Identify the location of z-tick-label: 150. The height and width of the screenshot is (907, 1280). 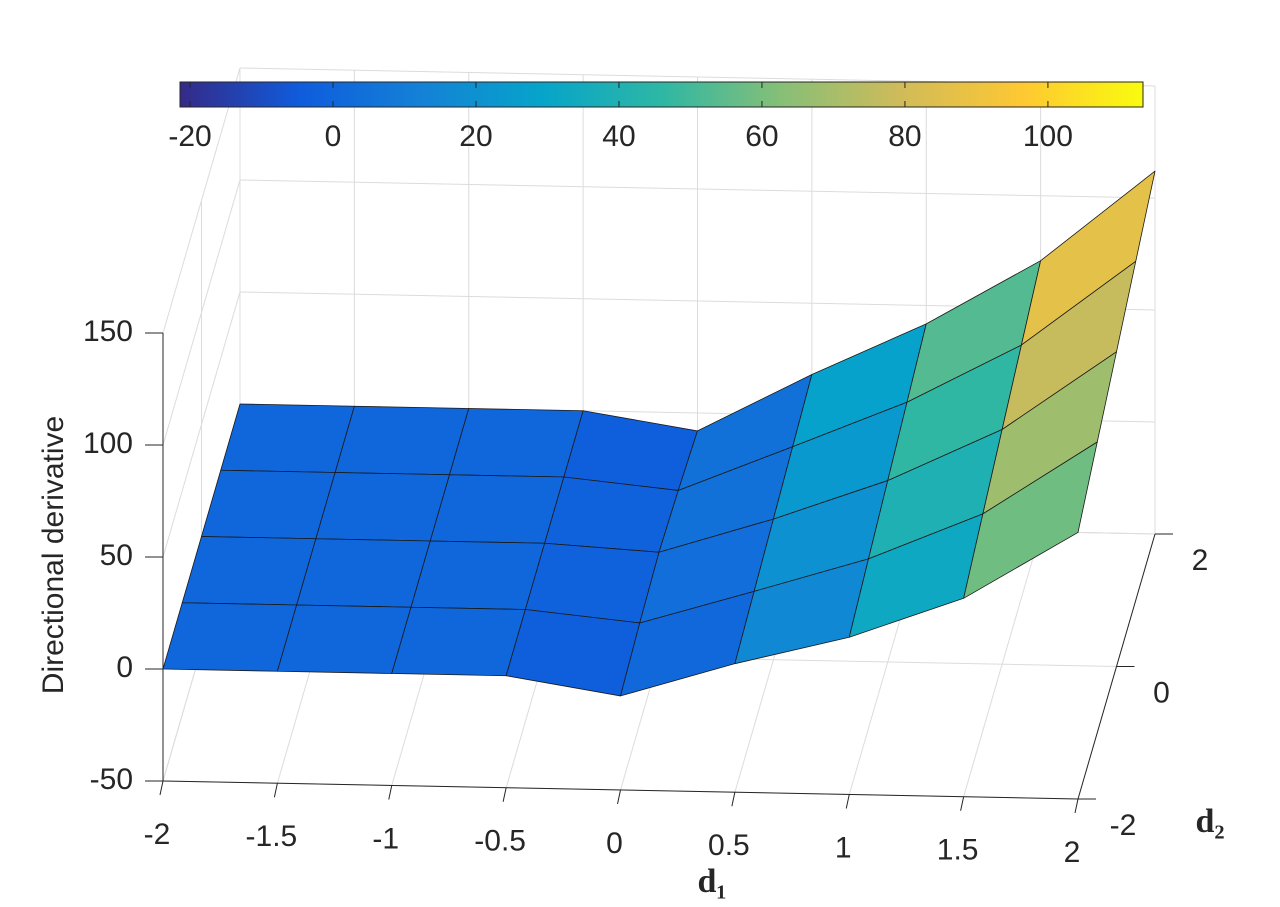
(108, 331).